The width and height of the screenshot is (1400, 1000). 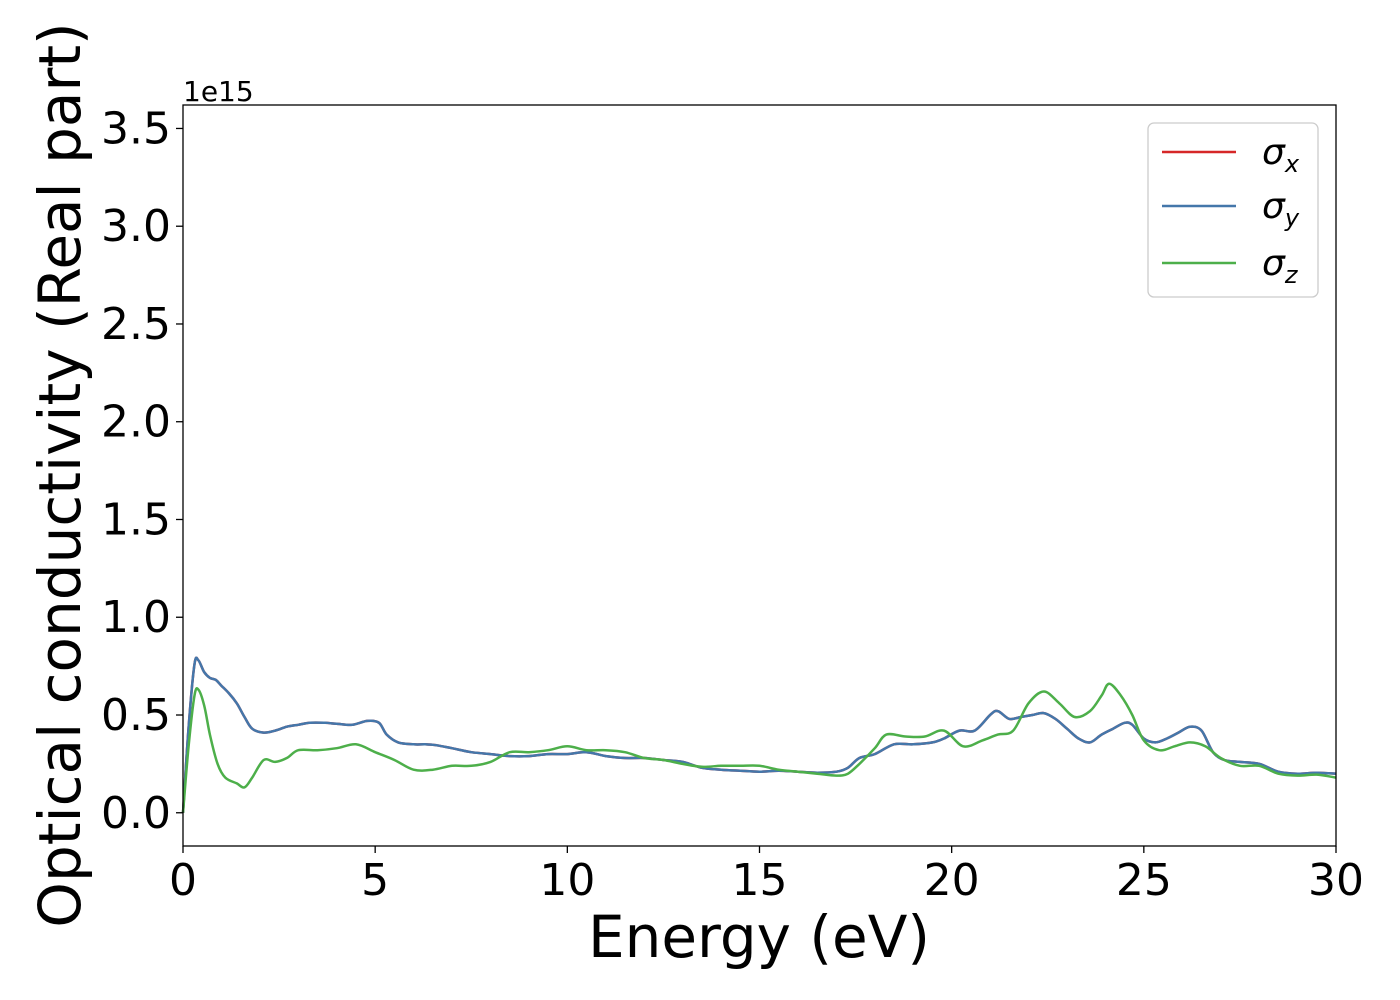 I want to click on series-layer, so click(x=759, y=734).